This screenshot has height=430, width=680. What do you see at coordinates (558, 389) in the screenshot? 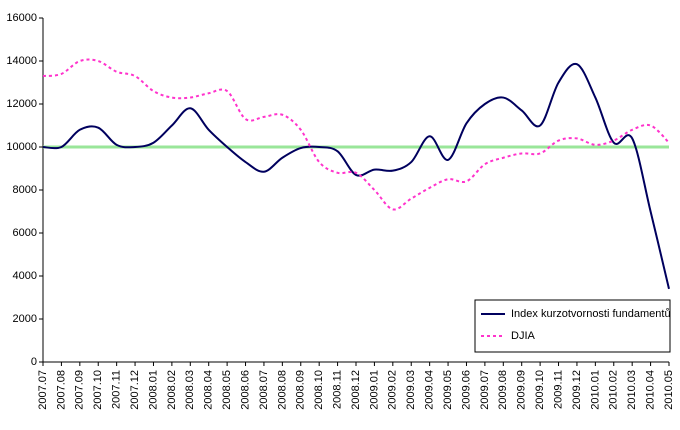
I see `x-tick-label: 2009.11` at bounding box center [558, 389].